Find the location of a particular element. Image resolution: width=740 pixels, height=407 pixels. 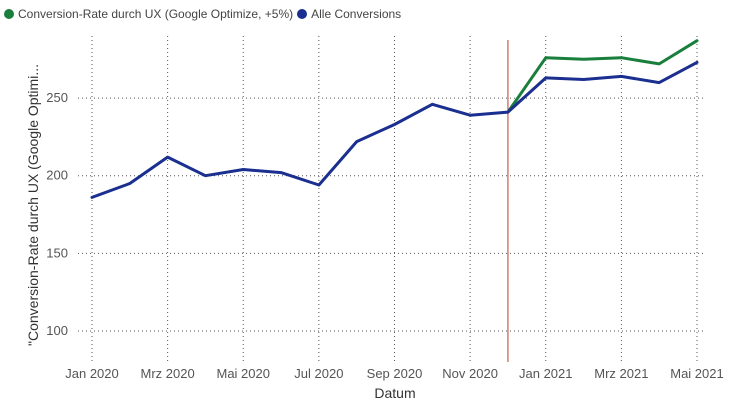

x-tick-label-5: Nov 2020 is located at coordinates (470, 373).